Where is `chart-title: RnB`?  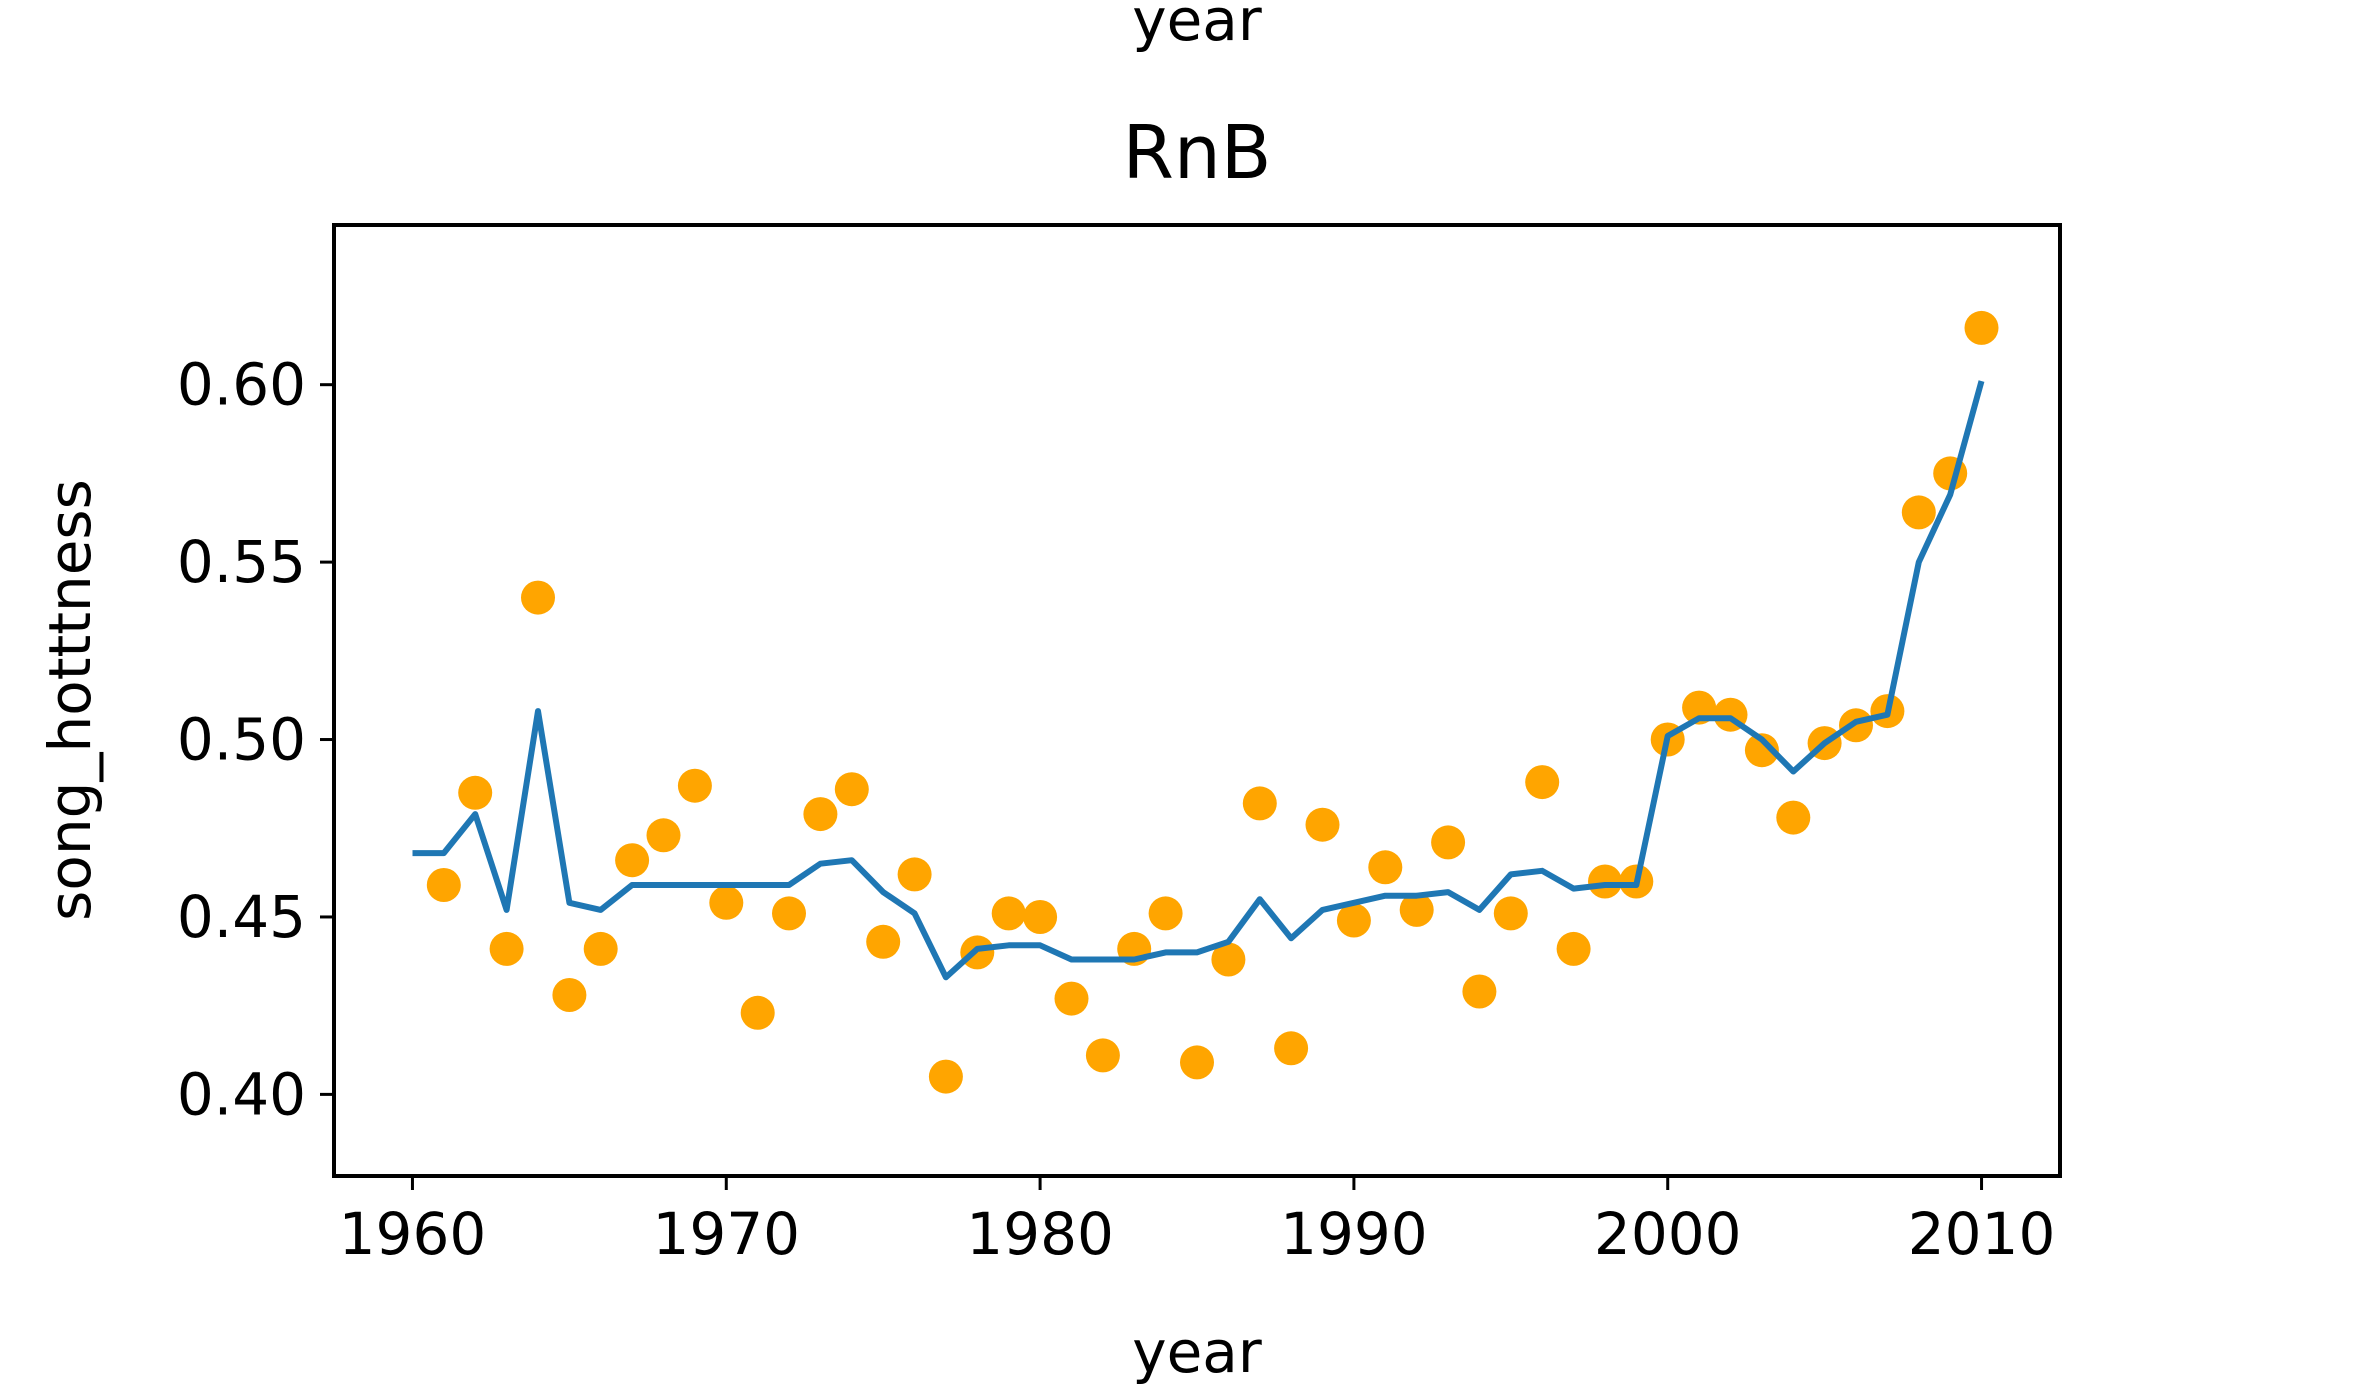
chart-title: RnB is located at coordinates (1196, 153).